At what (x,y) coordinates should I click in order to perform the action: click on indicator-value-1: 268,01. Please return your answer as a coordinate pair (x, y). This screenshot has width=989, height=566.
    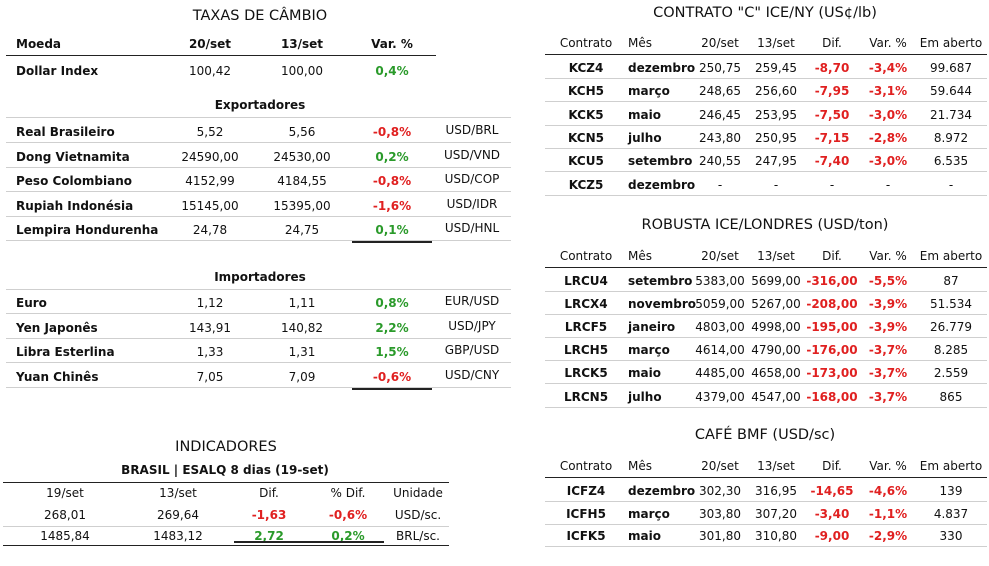
    Looking at the image, I should click on (65, 515).